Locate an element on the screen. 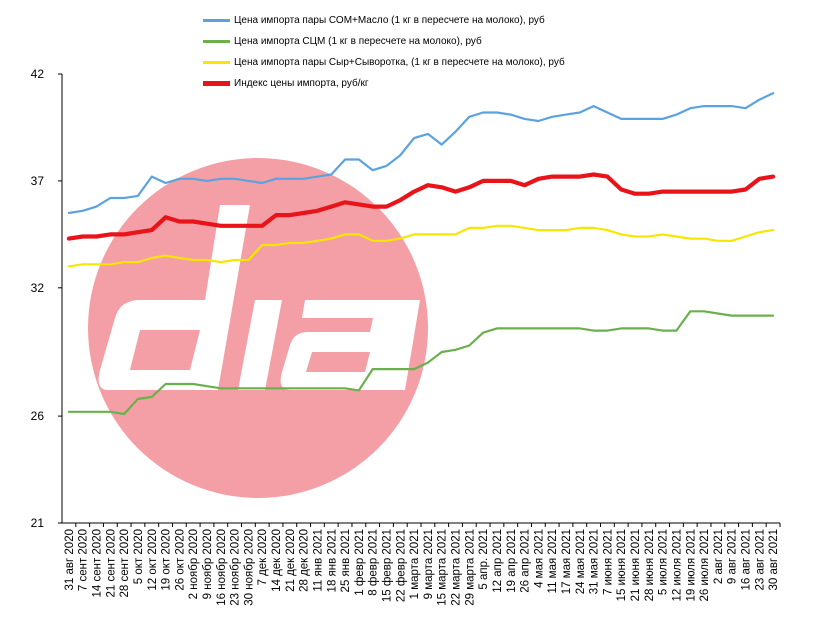 The image size is (829, 635). x-tick-label: 9 марта 2021 is located at coordinates (429, 564).